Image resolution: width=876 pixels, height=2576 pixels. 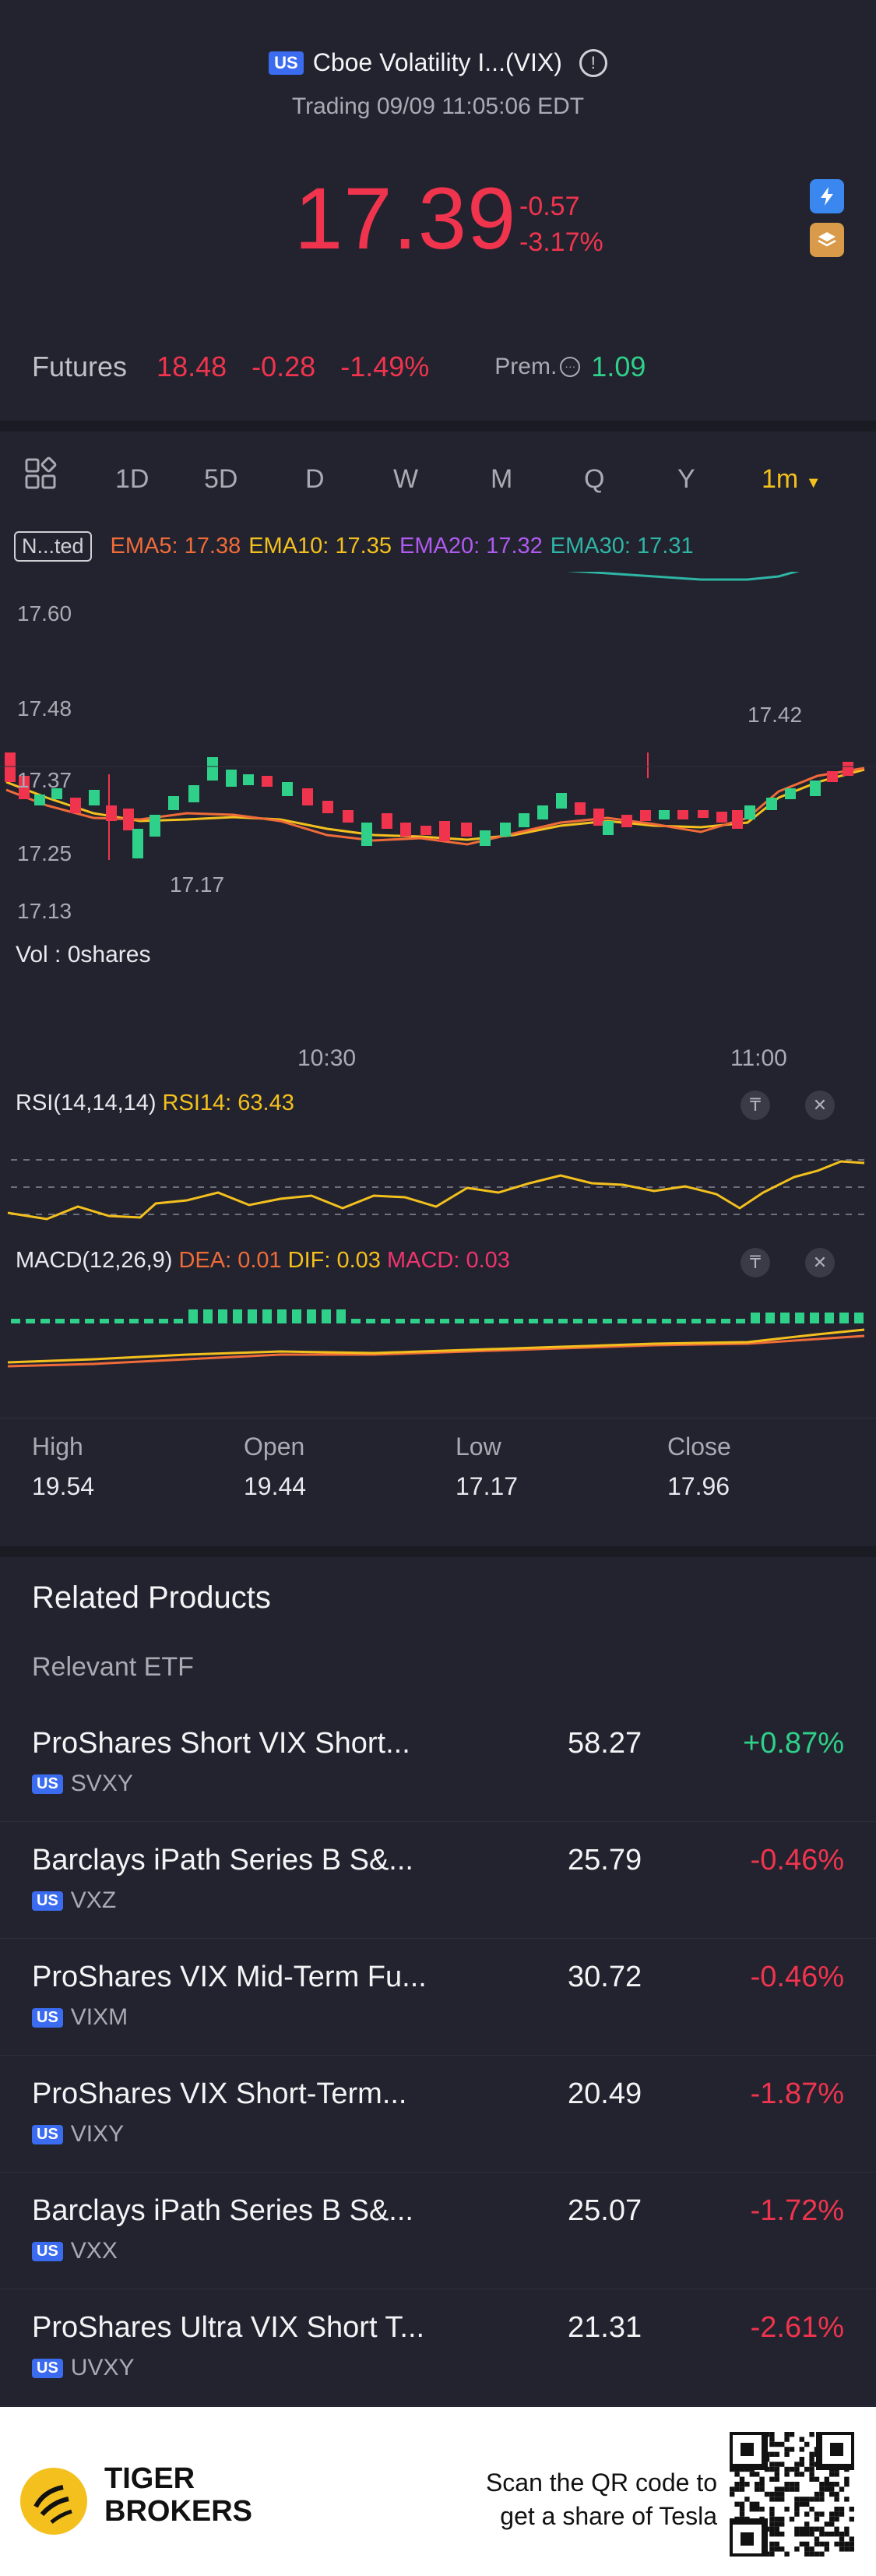 I want to click on last-price: 17.39, so click(x=405, y=218).